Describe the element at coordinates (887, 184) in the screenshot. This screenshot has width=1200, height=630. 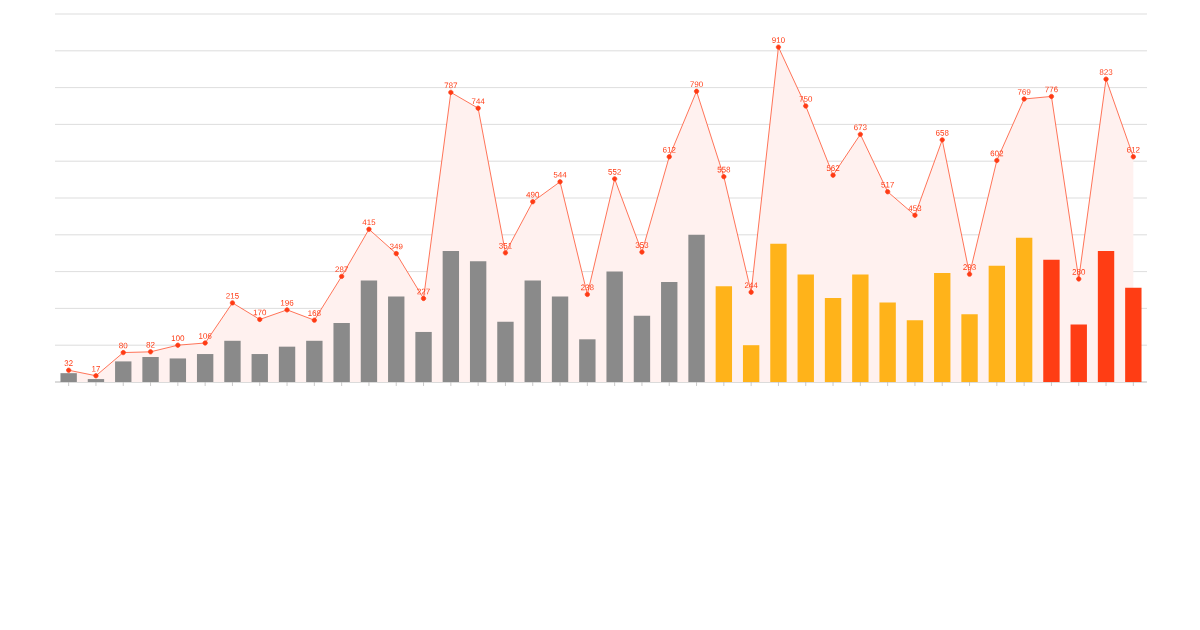
I see `data-label: 517` at that location.